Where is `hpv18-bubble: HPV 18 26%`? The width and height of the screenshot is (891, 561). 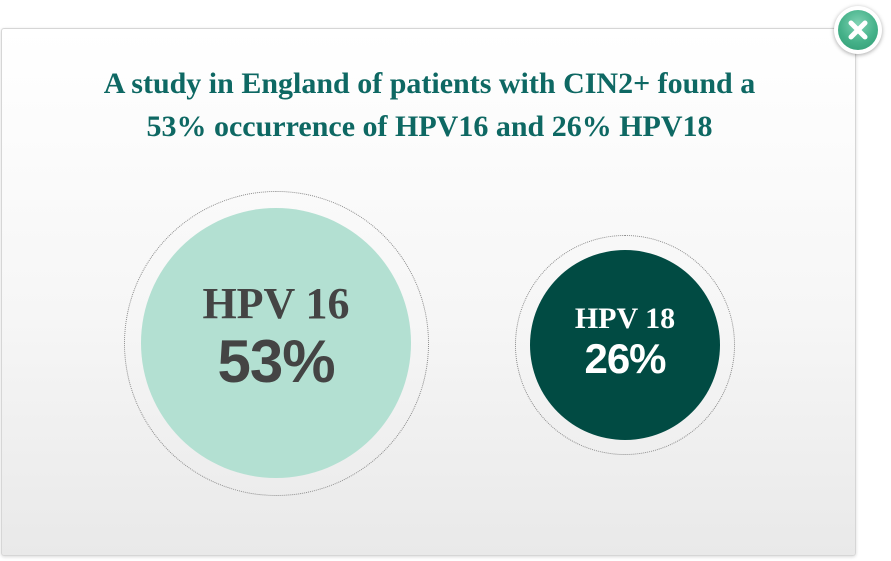
hpv18-bubble: HPV 18 26% is located at coordinates (625, 345).